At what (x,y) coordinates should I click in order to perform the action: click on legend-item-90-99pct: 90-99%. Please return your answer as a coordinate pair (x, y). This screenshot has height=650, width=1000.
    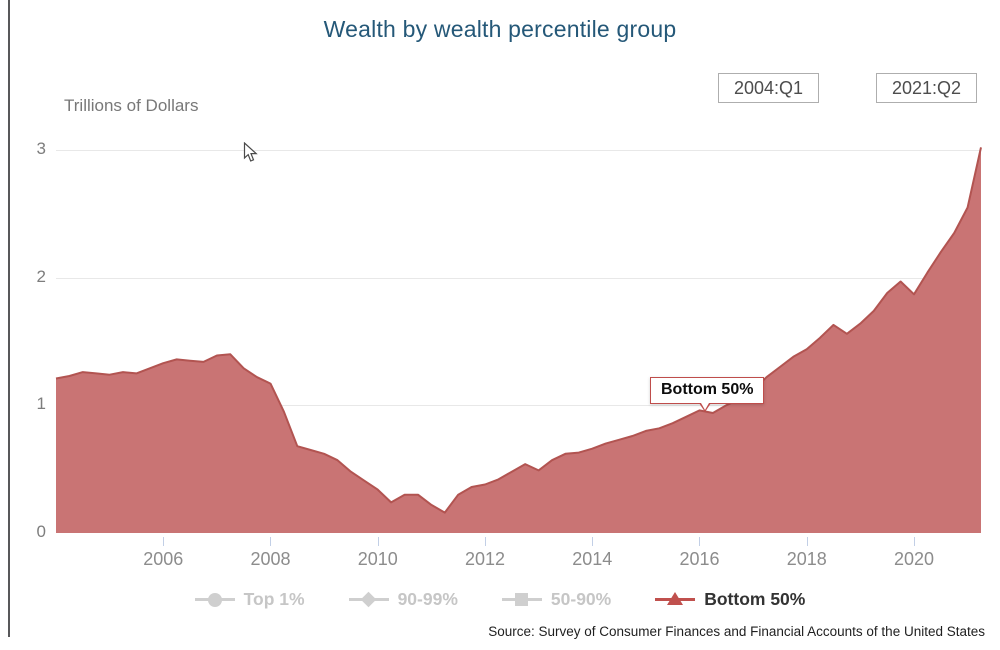
    Looking at the image, I should click on (403, 599).